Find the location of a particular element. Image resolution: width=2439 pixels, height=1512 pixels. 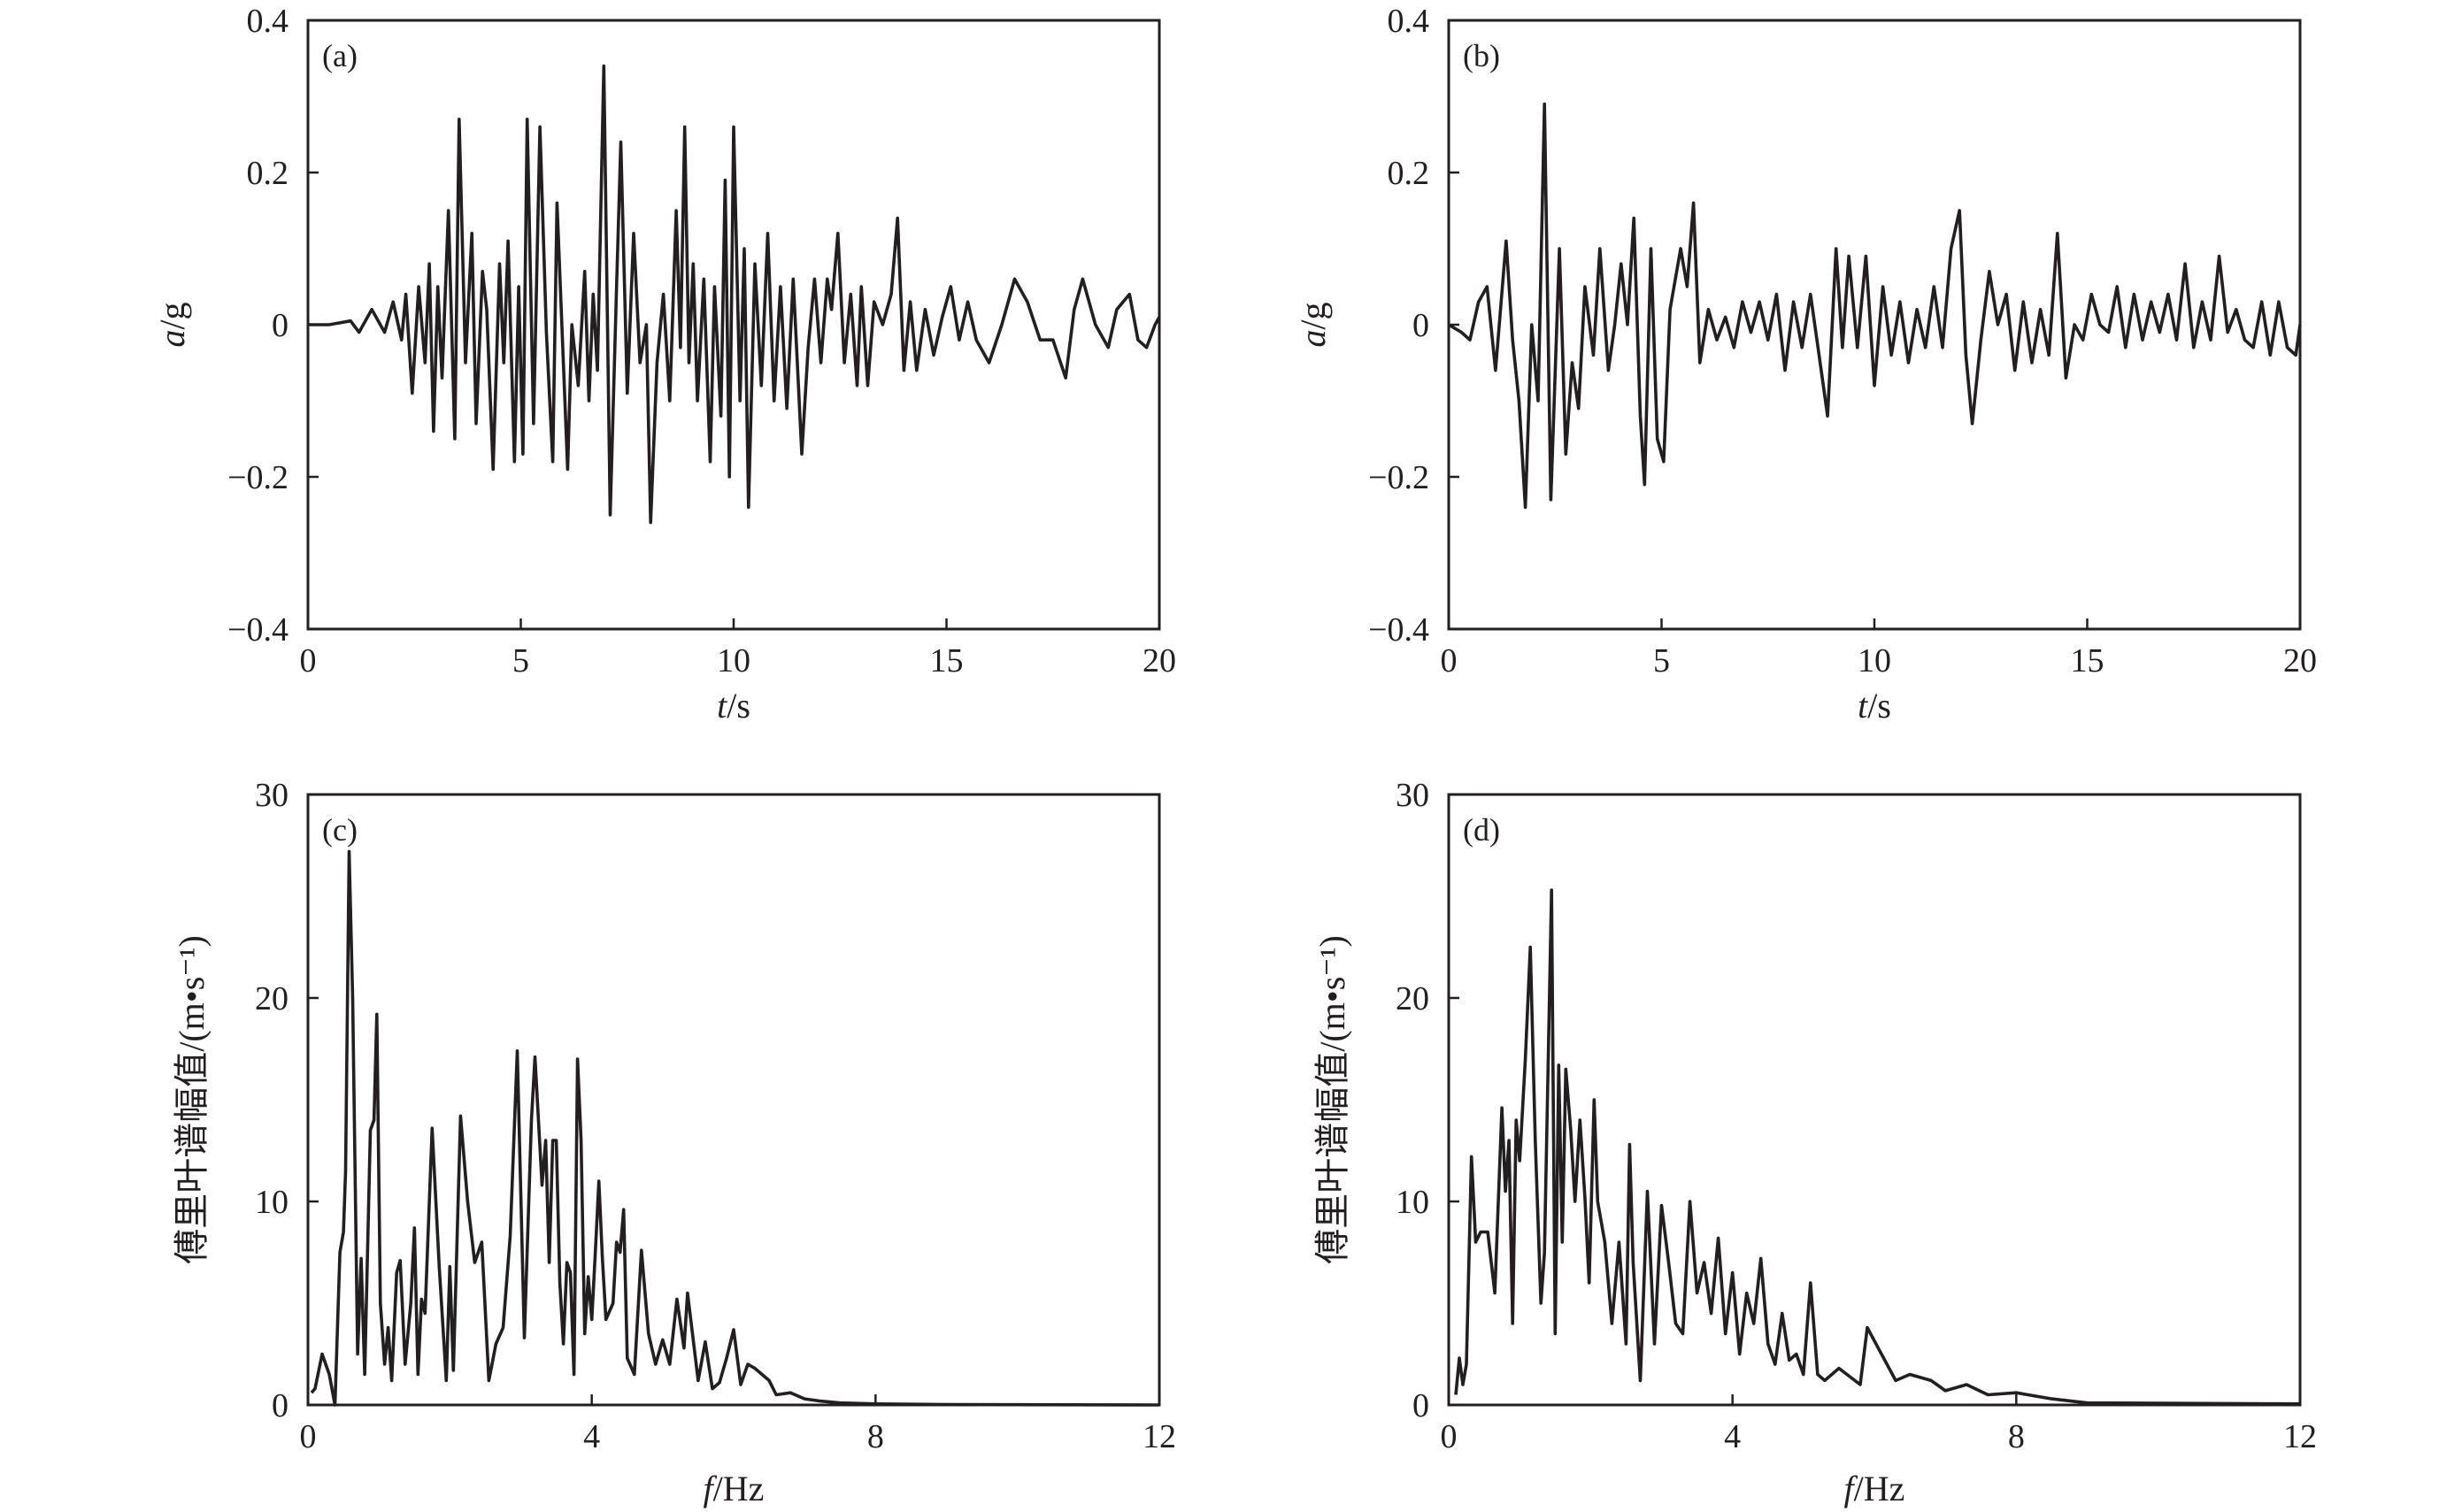

panel-label: (a) is located at coordinates (340, 55).